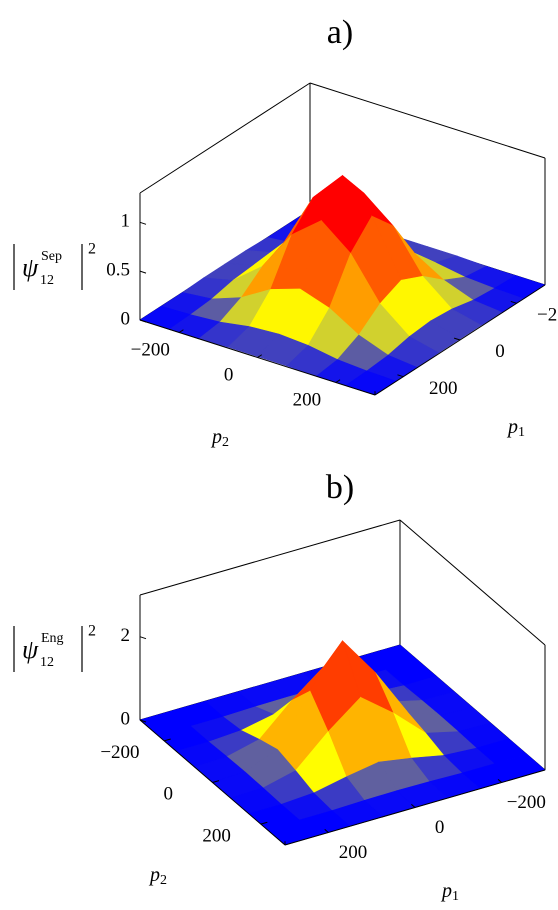 Image resolution: width=558 pixels, height=910 pixels. I want to click on chart-title: b), so click(340, 487).